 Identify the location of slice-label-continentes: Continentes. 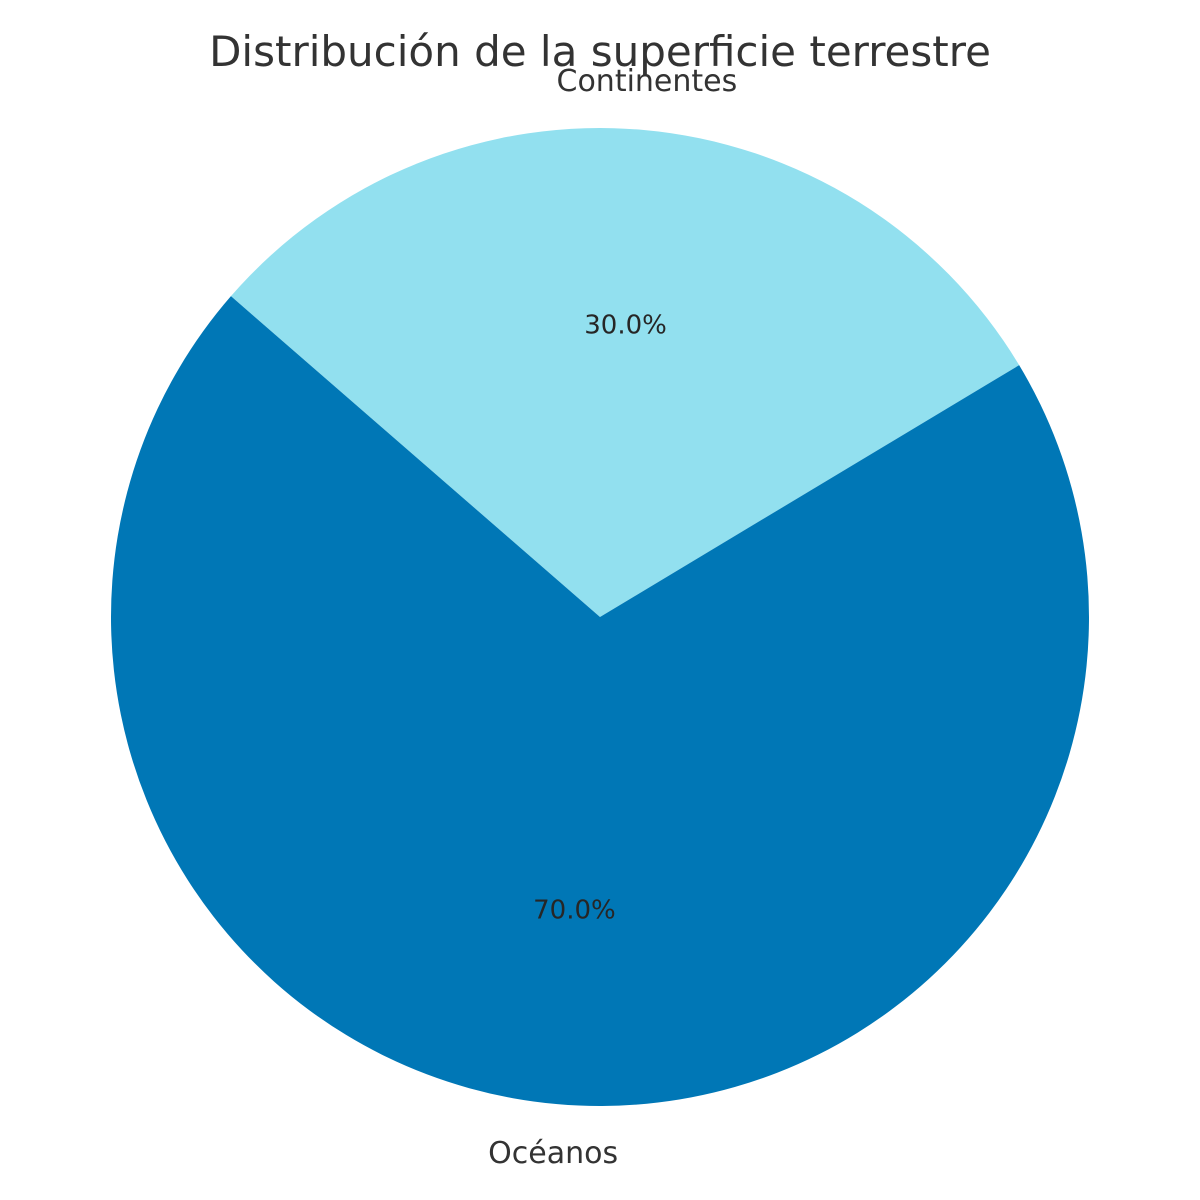
(647, 81).